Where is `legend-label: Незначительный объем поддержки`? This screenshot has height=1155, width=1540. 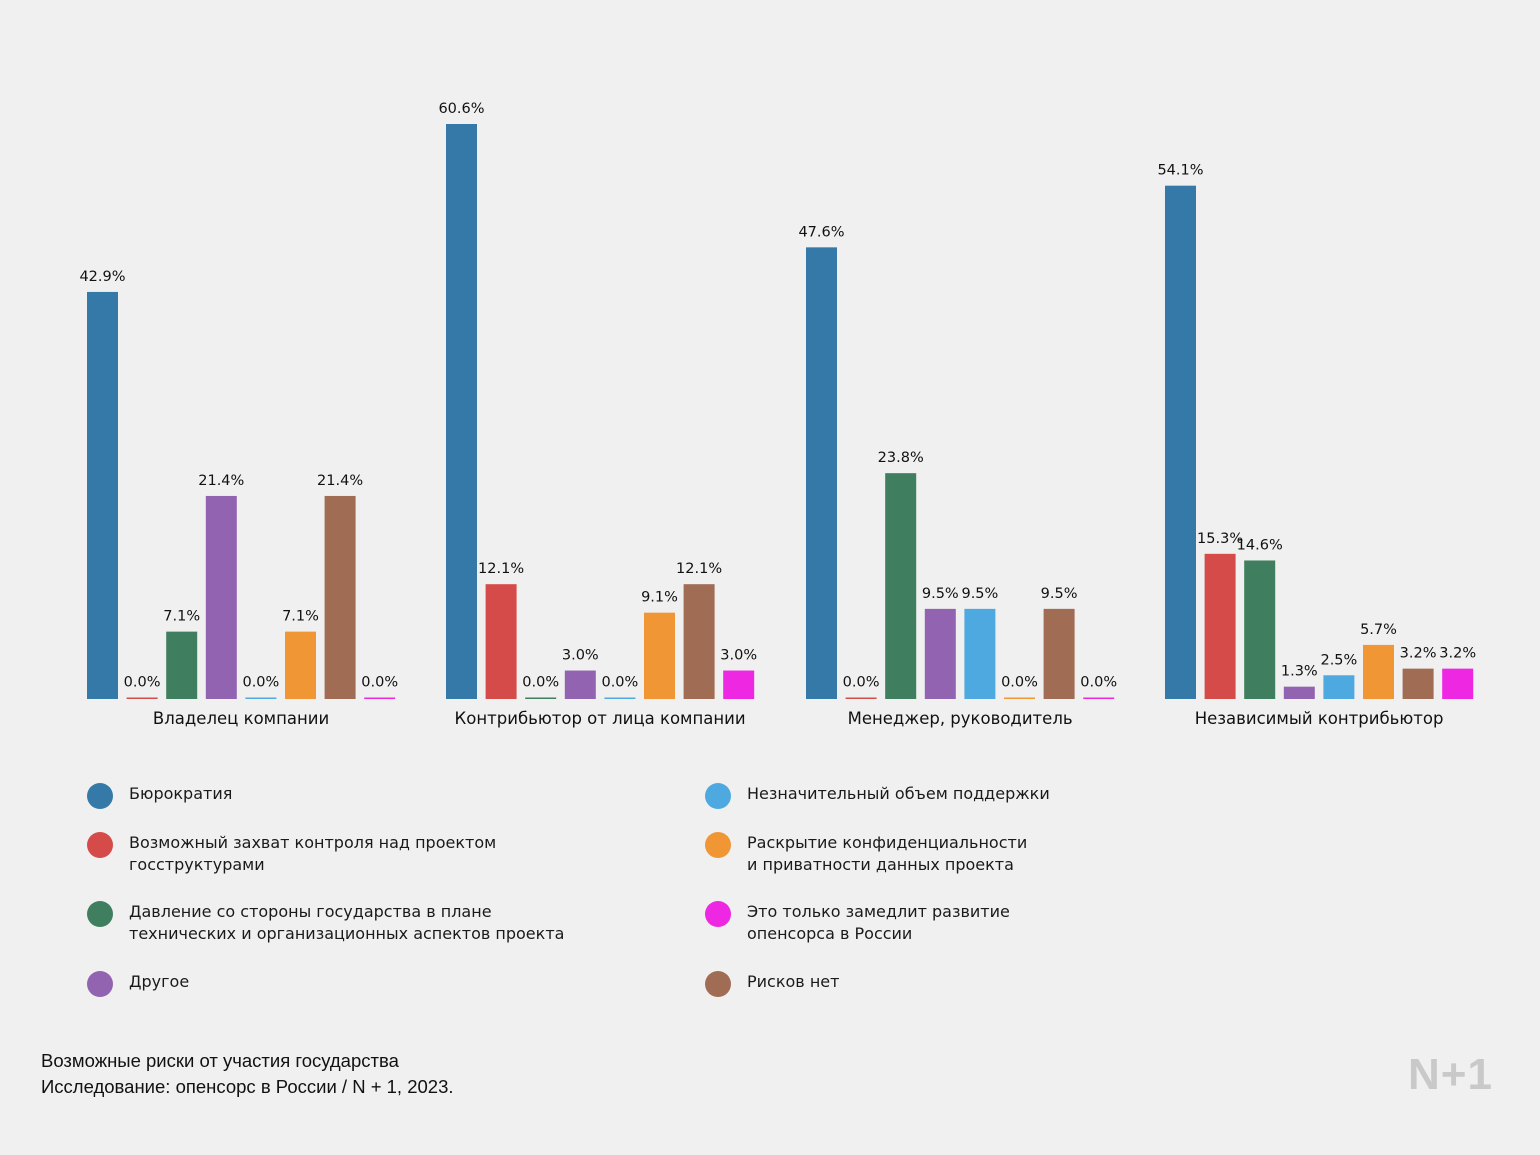 legend-label: Незначительный объем поддержки is located at coordinates (898, 793).